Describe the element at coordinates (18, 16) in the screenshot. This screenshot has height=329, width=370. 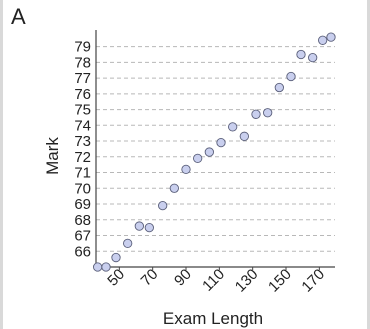
I see `panel-label: A` at that location.